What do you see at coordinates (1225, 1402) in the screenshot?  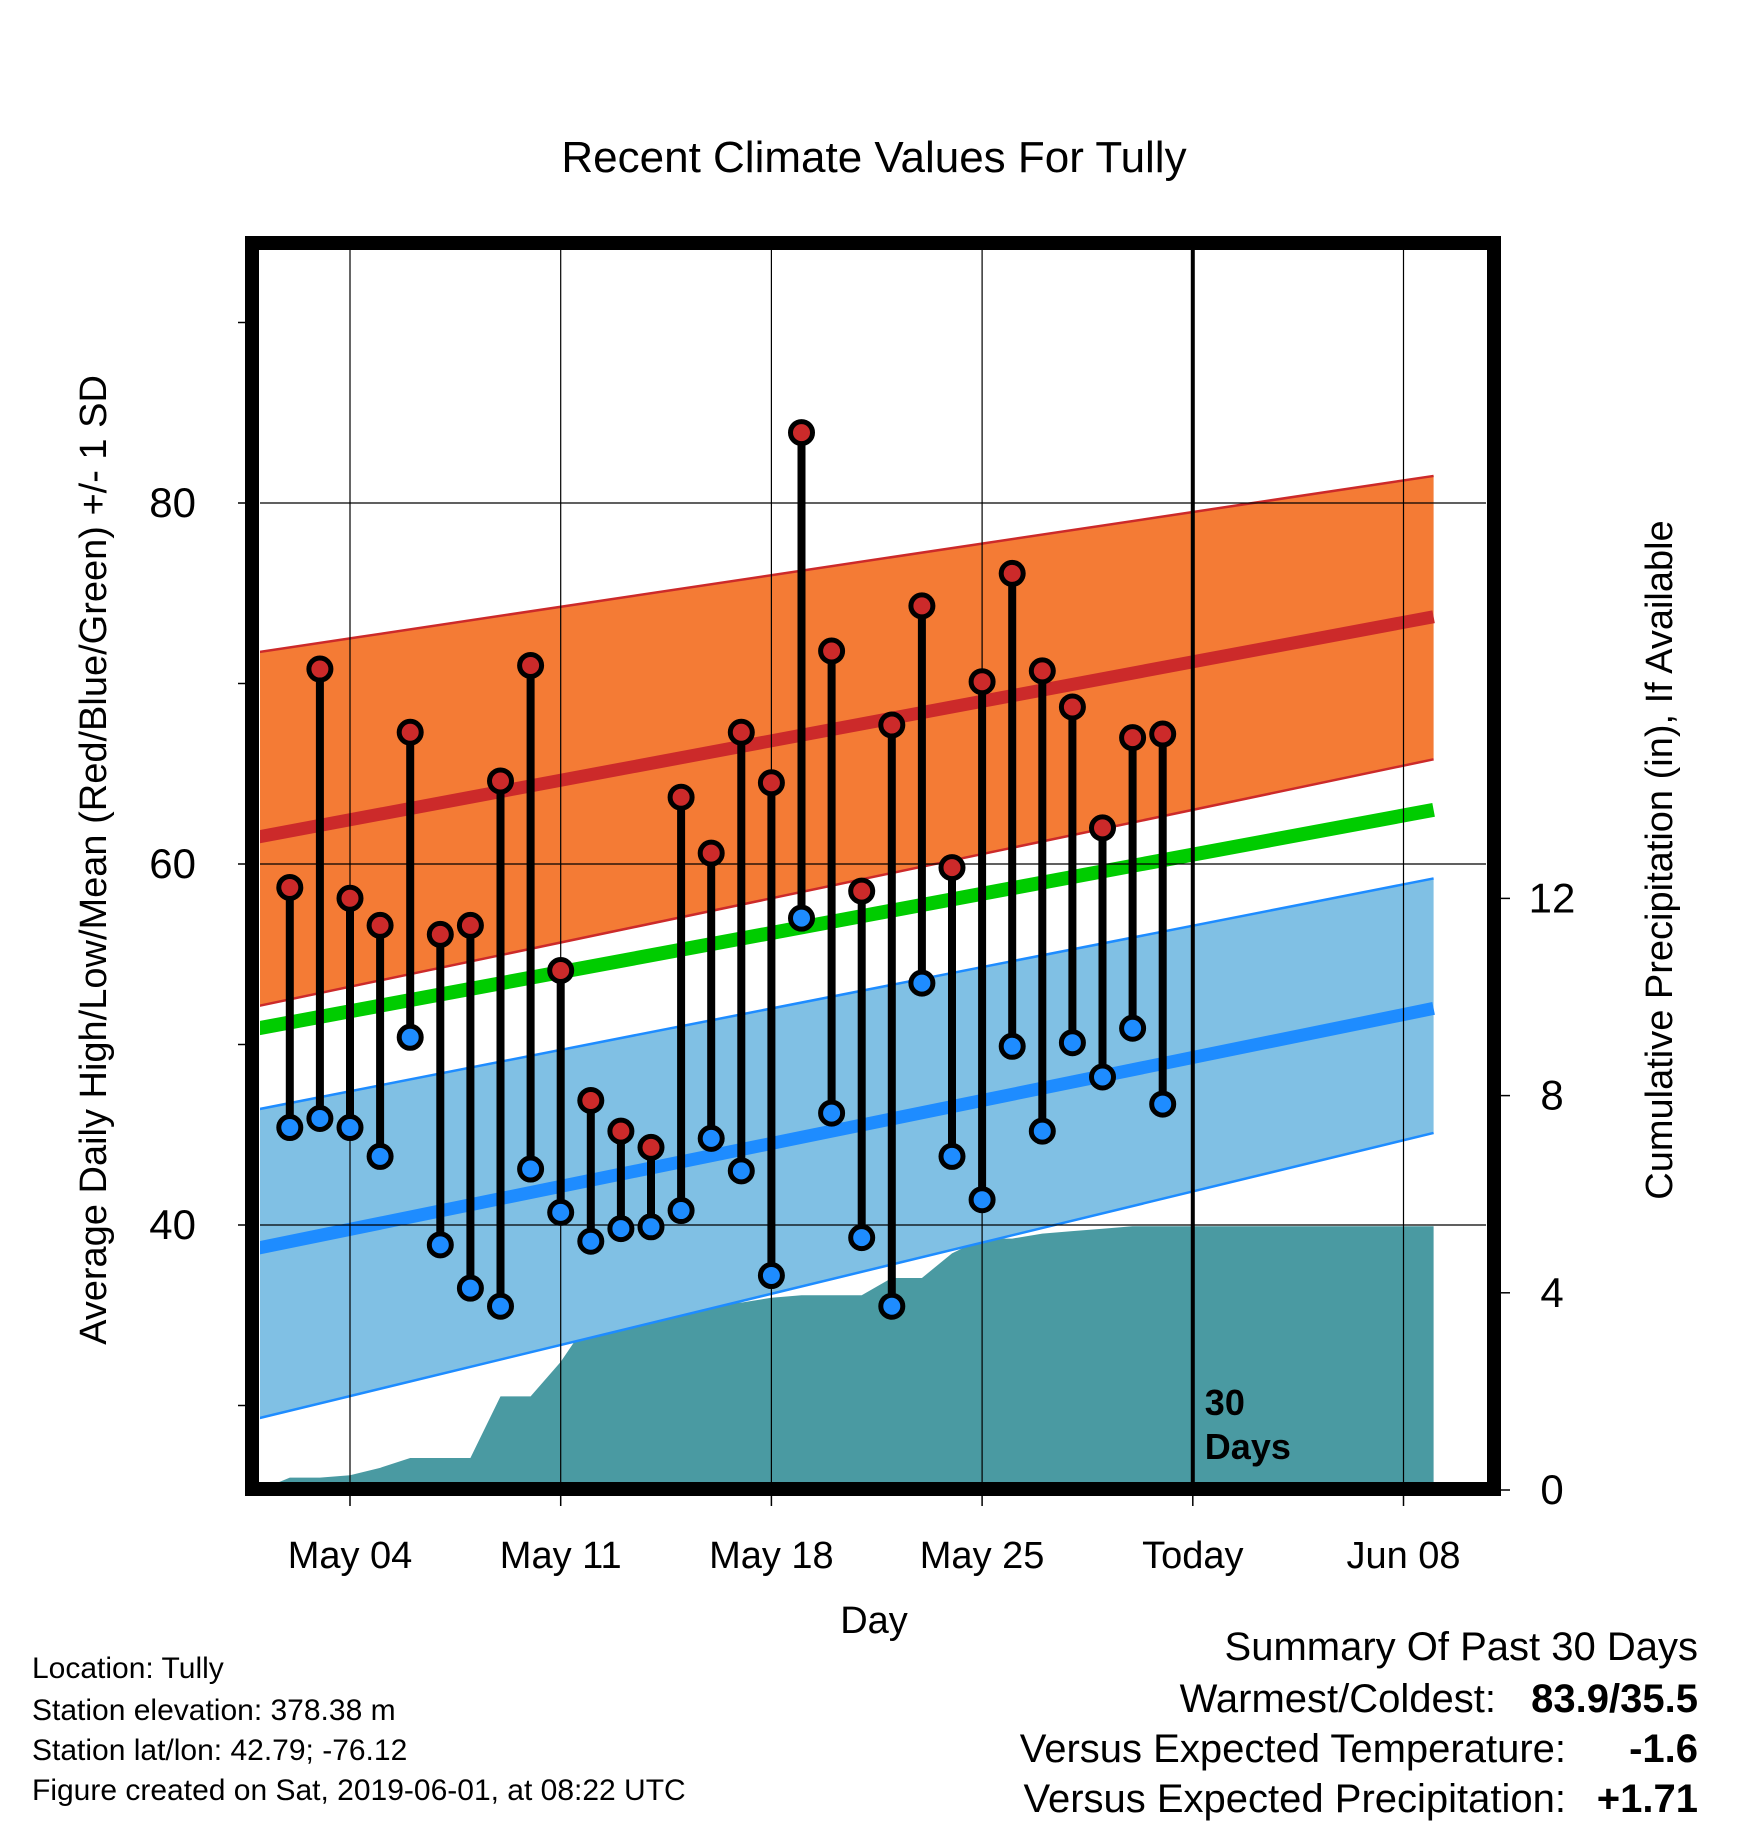 I see `today-marker-label: 30` at bounding box center [1225, 1402].